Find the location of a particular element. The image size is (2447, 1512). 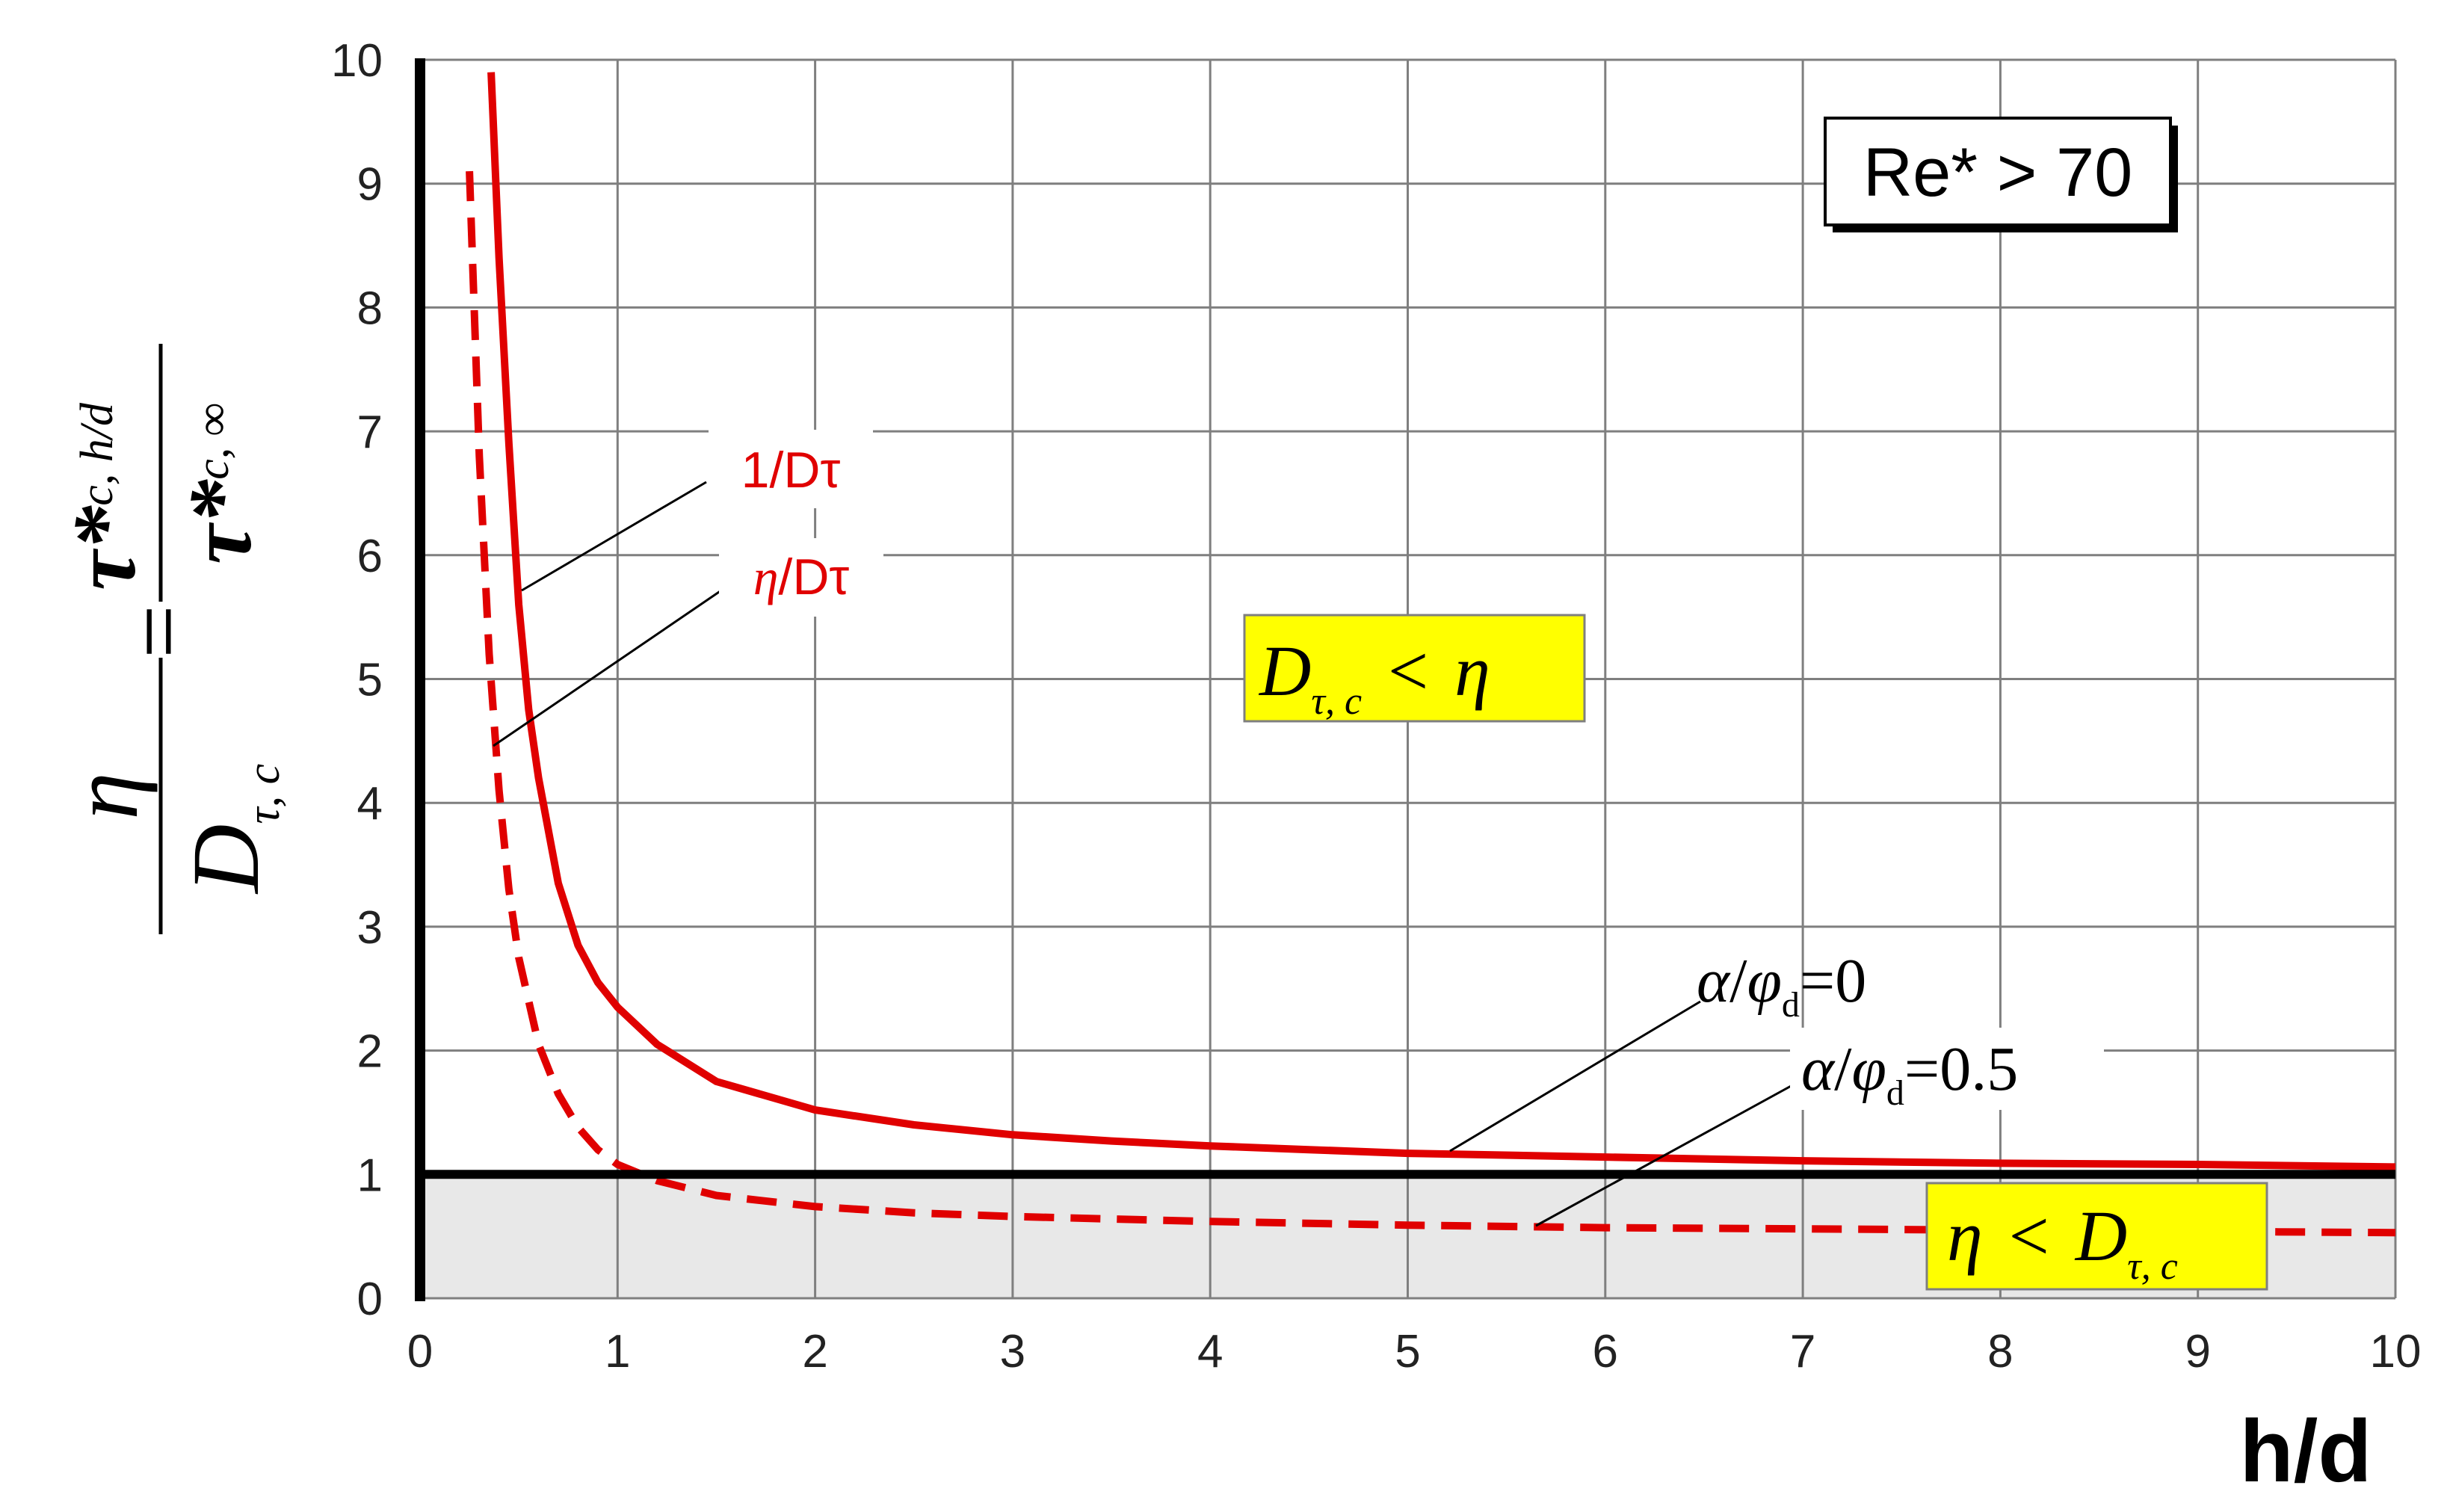

label-alpha-05-bg is located at coordinates (1947, 1069).